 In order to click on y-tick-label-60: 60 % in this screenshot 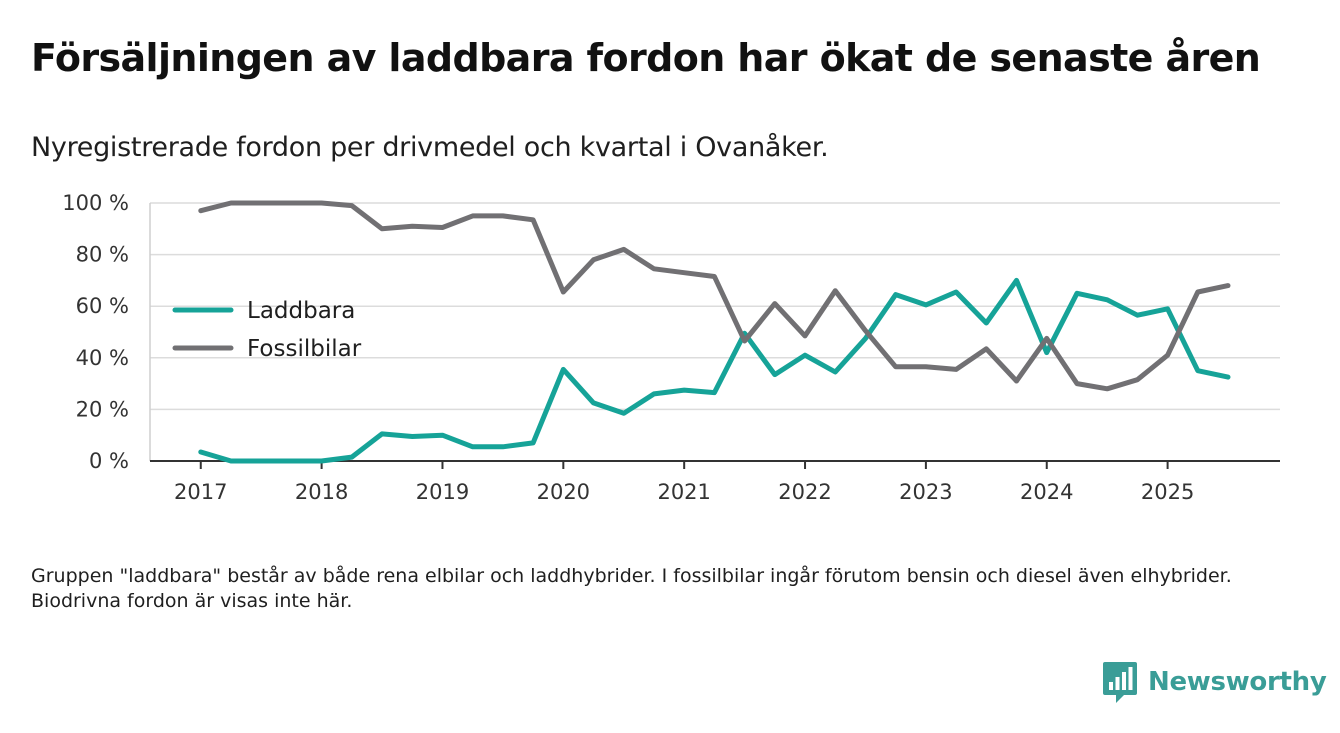, I will do `click(102, 306)`.